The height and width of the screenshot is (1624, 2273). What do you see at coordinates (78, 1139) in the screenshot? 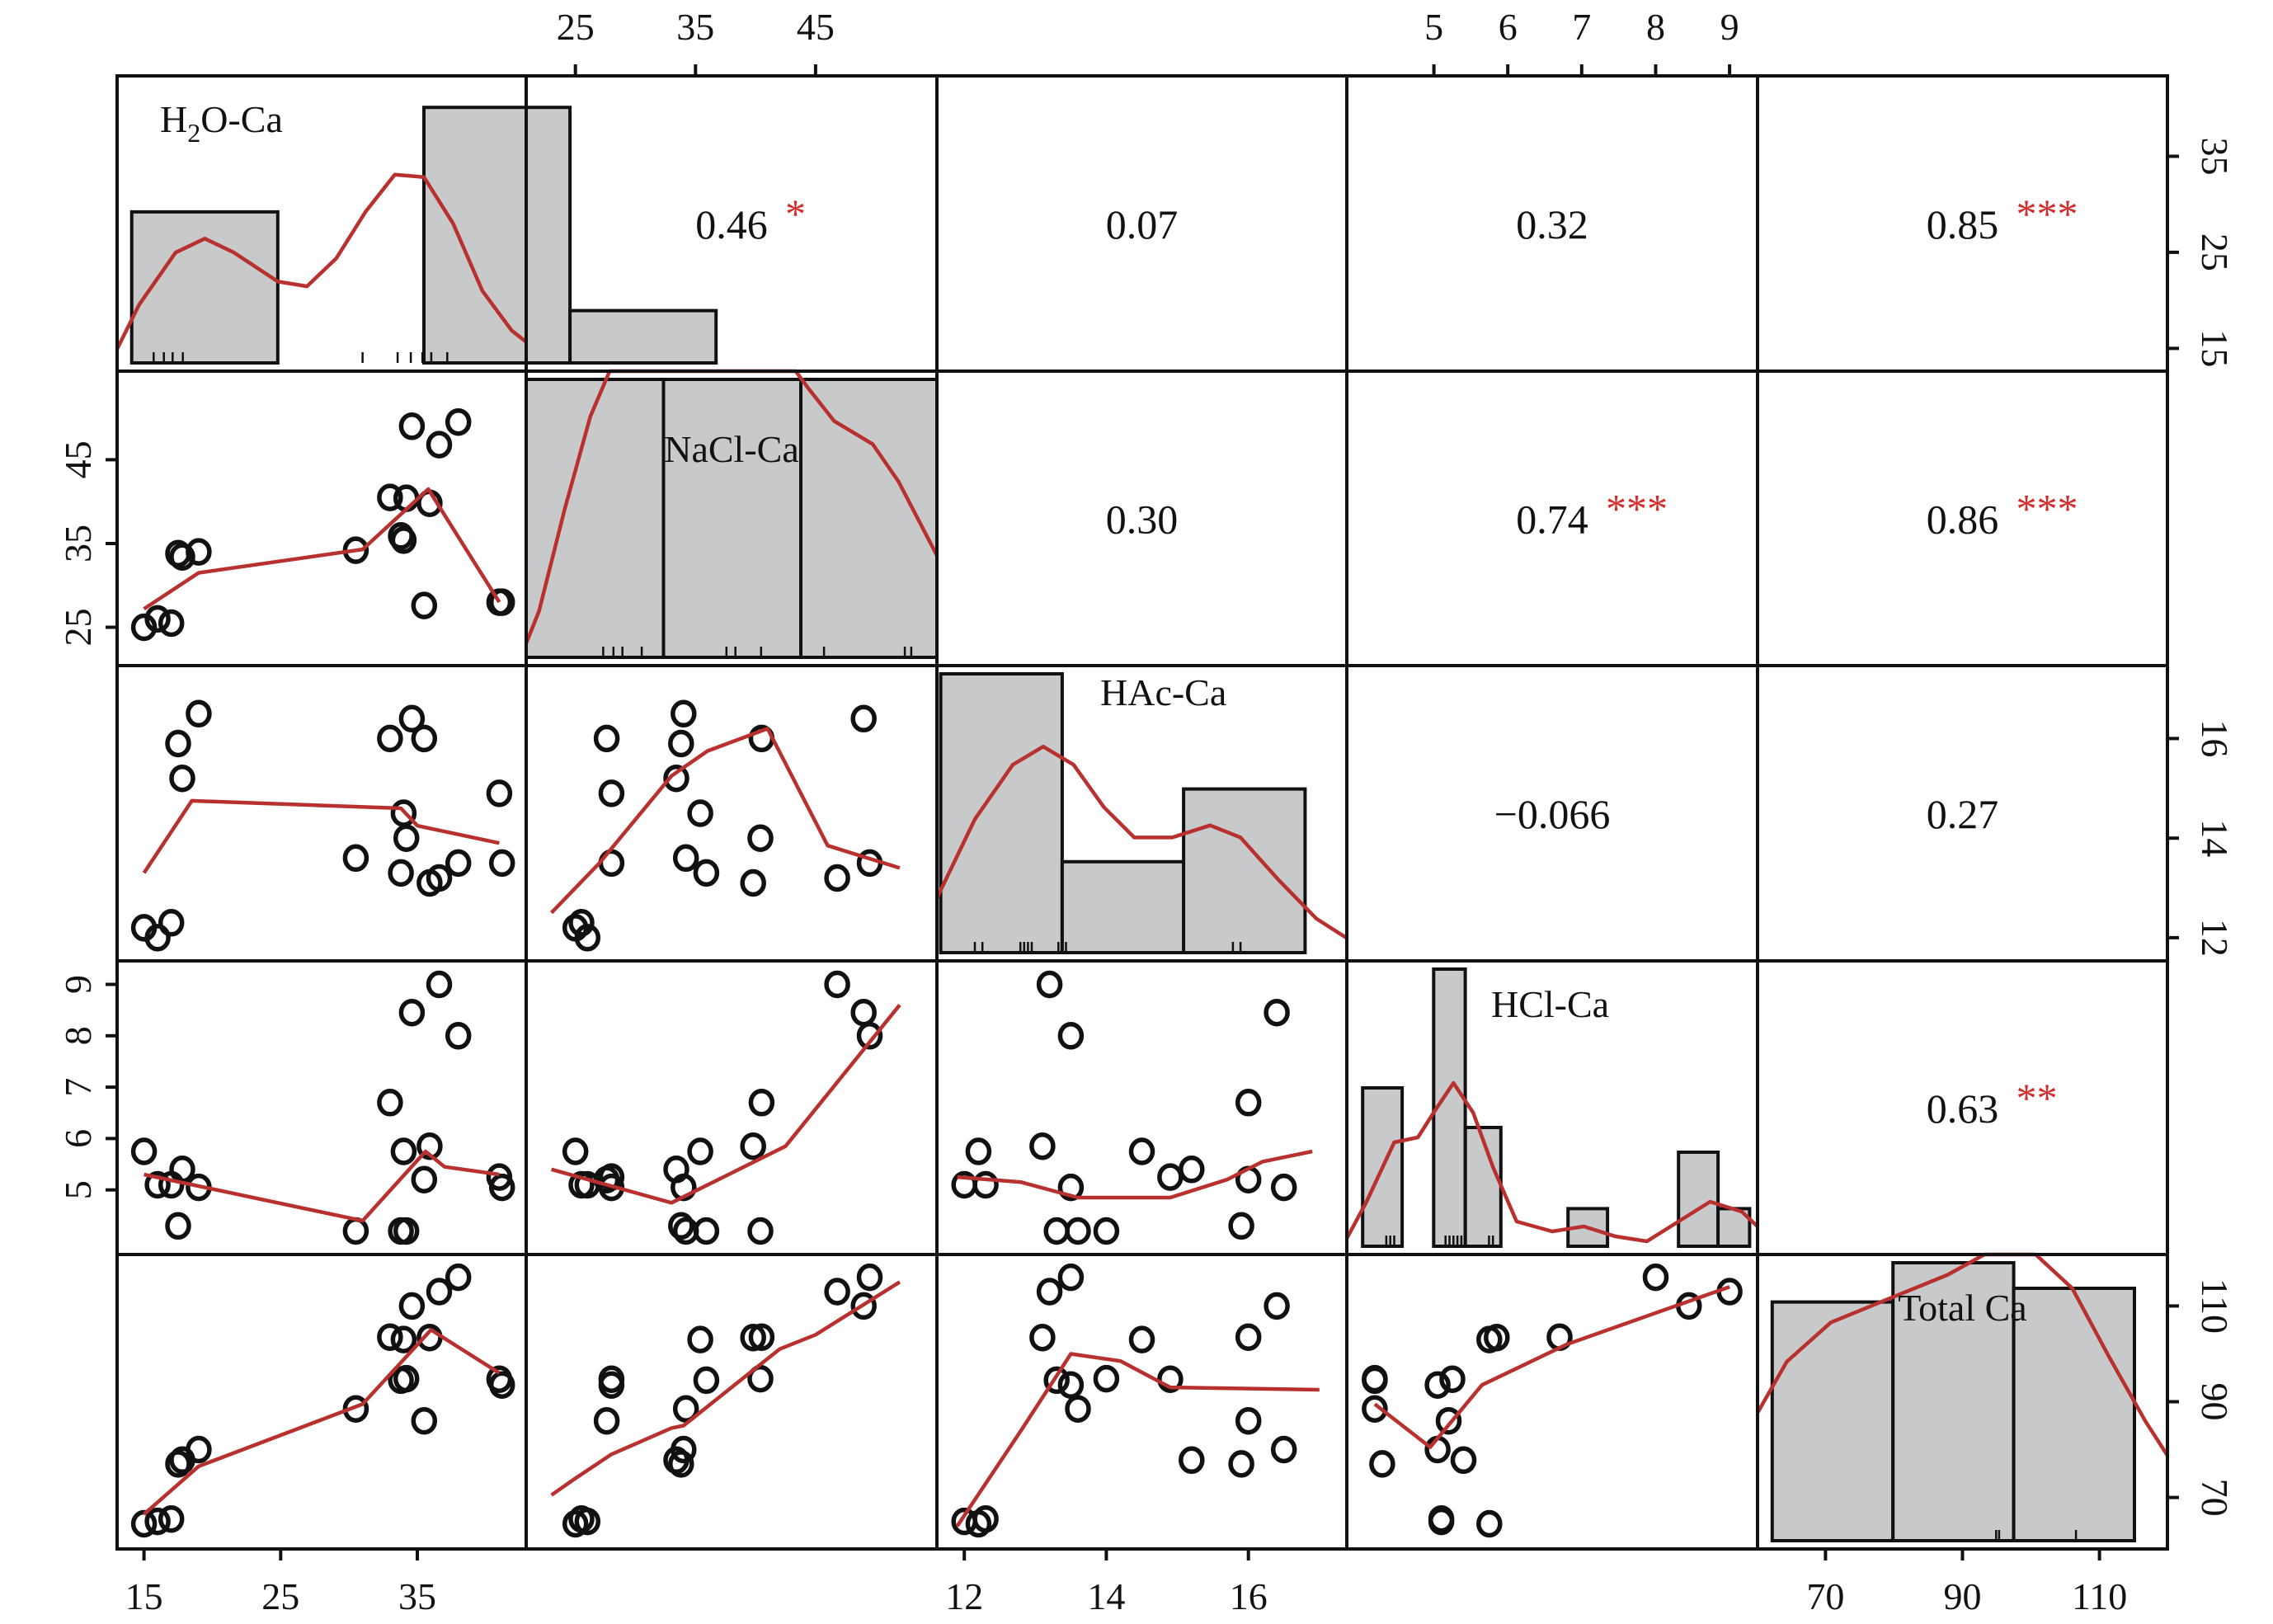
I see `axis-tick-label-left-6-1: 6` at bounding box center [78, 1139].